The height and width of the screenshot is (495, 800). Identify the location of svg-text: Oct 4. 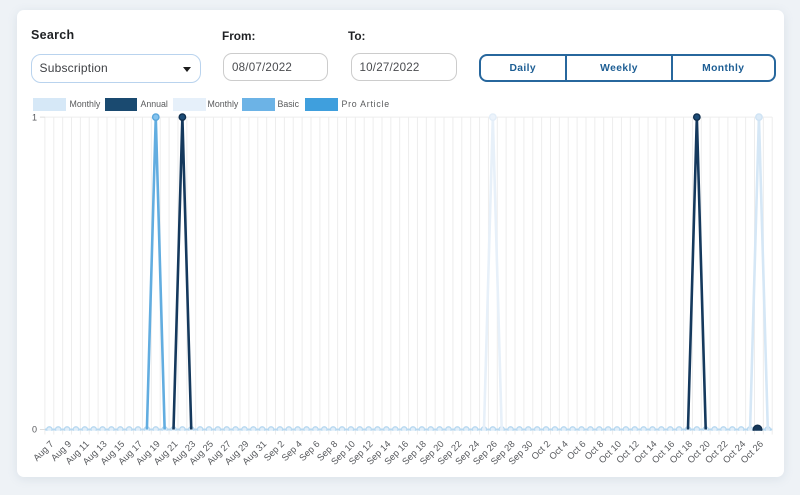
(558, 450).